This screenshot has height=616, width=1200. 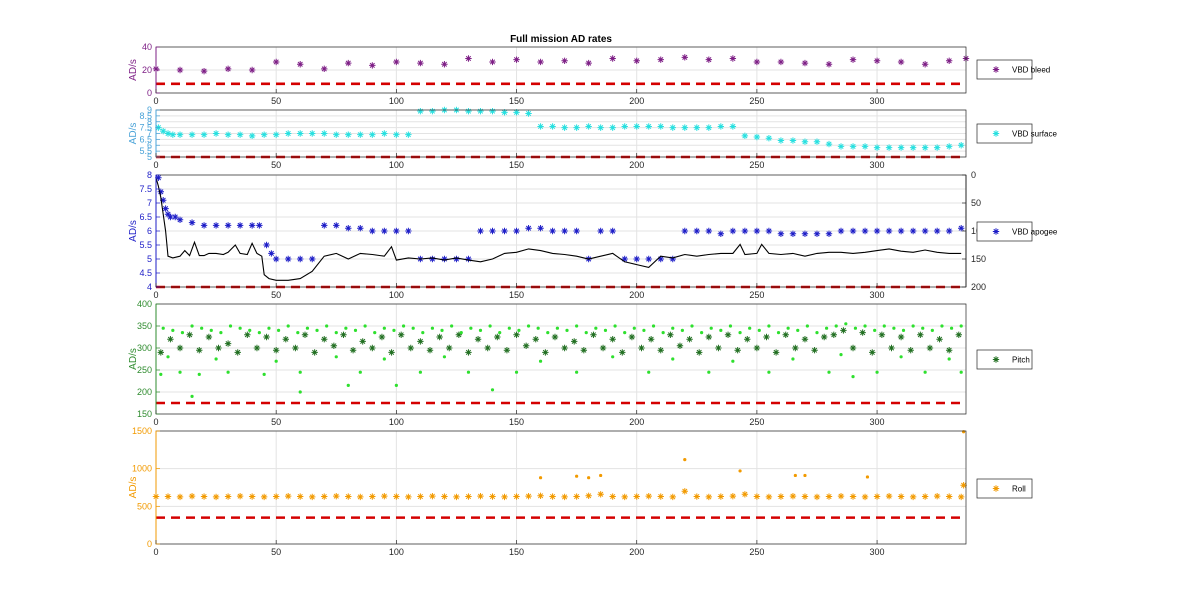 What do you see at coordinates (756, 422) in the screenshot?
I see `x-tick-label: 250` at bounding box center [756, 422].